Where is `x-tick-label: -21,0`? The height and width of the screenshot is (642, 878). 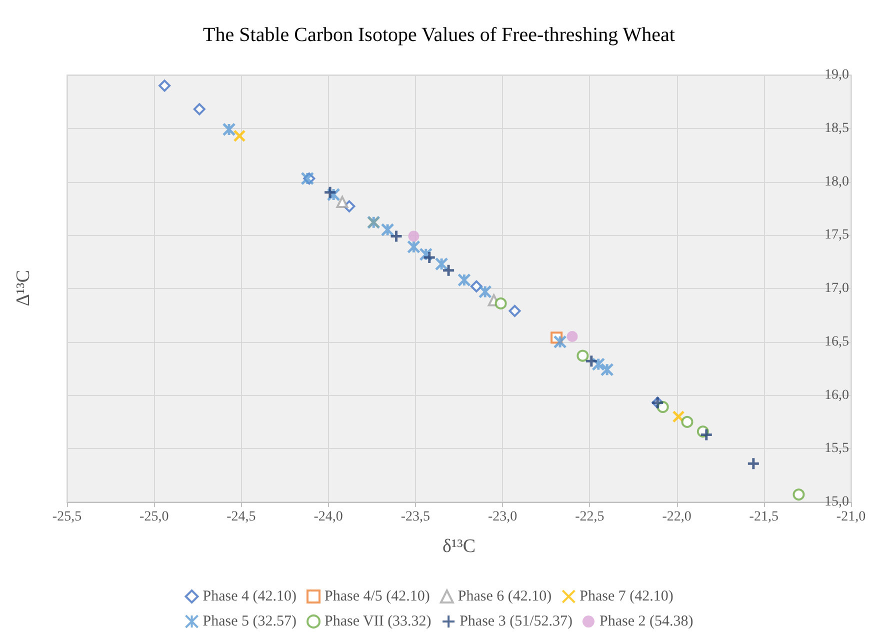 x-tick-label: -21,0 is located at coordinates (851, 517).